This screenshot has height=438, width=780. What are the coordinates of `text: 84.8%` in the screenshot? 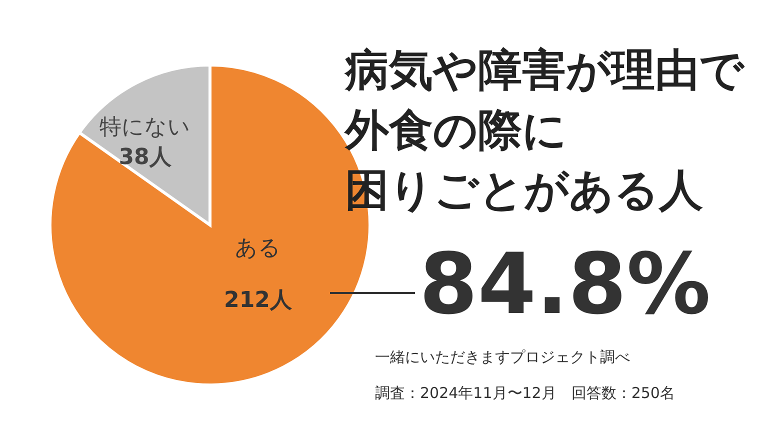 It's located at (565, 284).